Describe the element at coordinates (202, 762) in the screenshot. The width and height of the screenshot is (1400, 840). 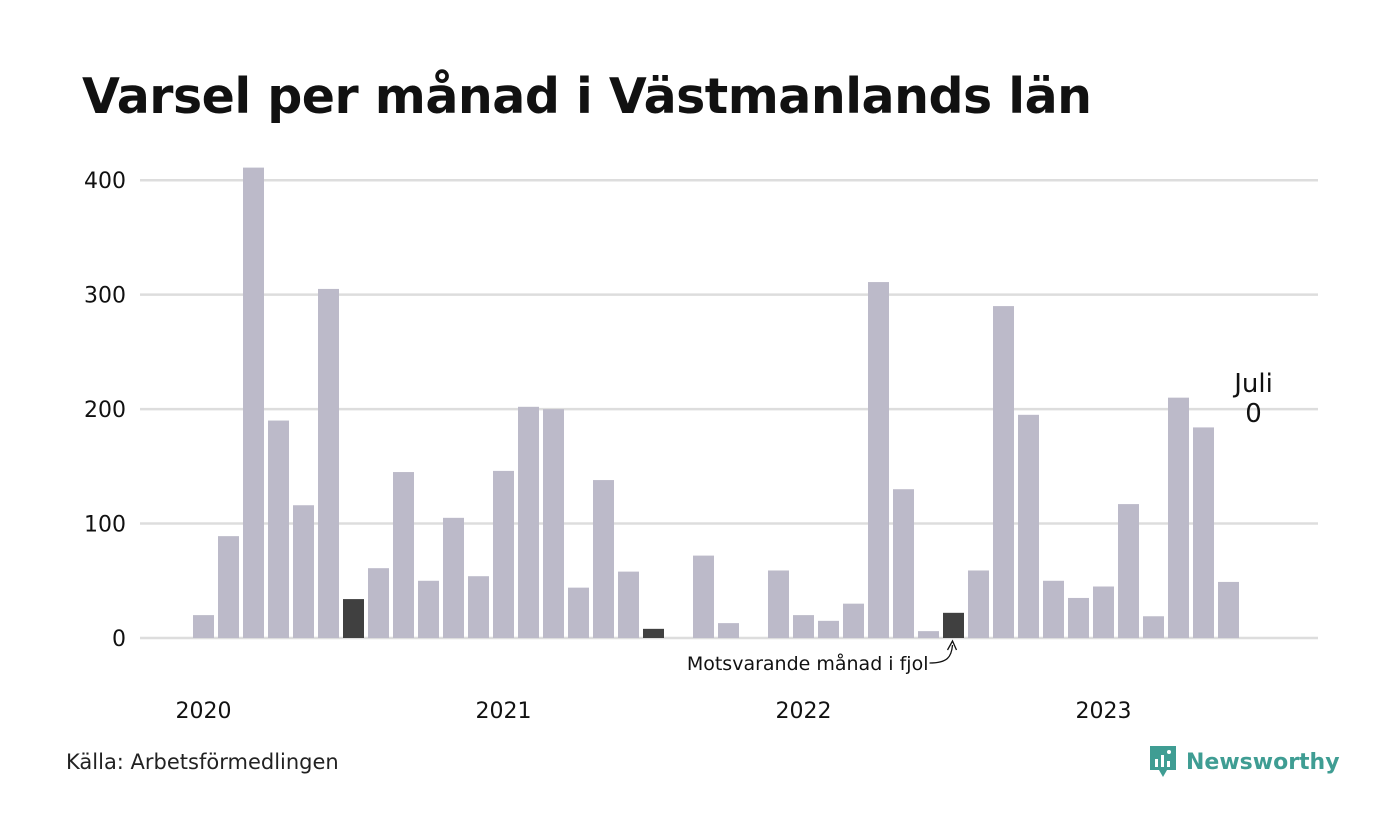
I see `source-note: Källa: Arbetsförmedlingen` at that location.